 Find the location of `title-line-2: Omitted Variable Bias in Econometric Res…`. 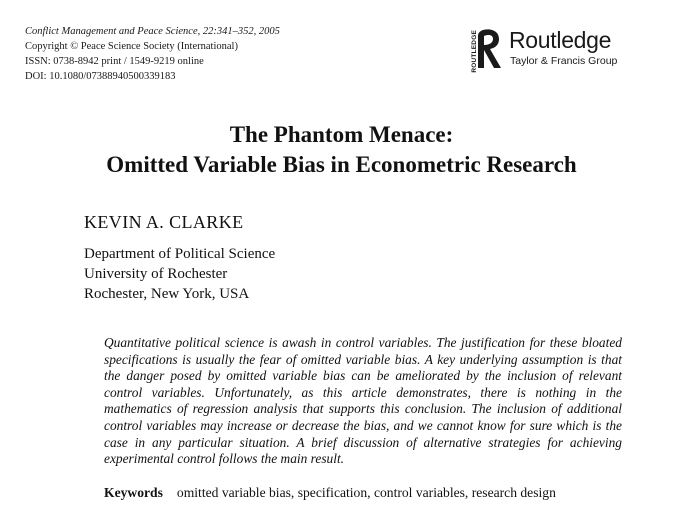

title-line-2: Omitted Variable Bias in Econometric Res… is located at coordinates (341, 164).